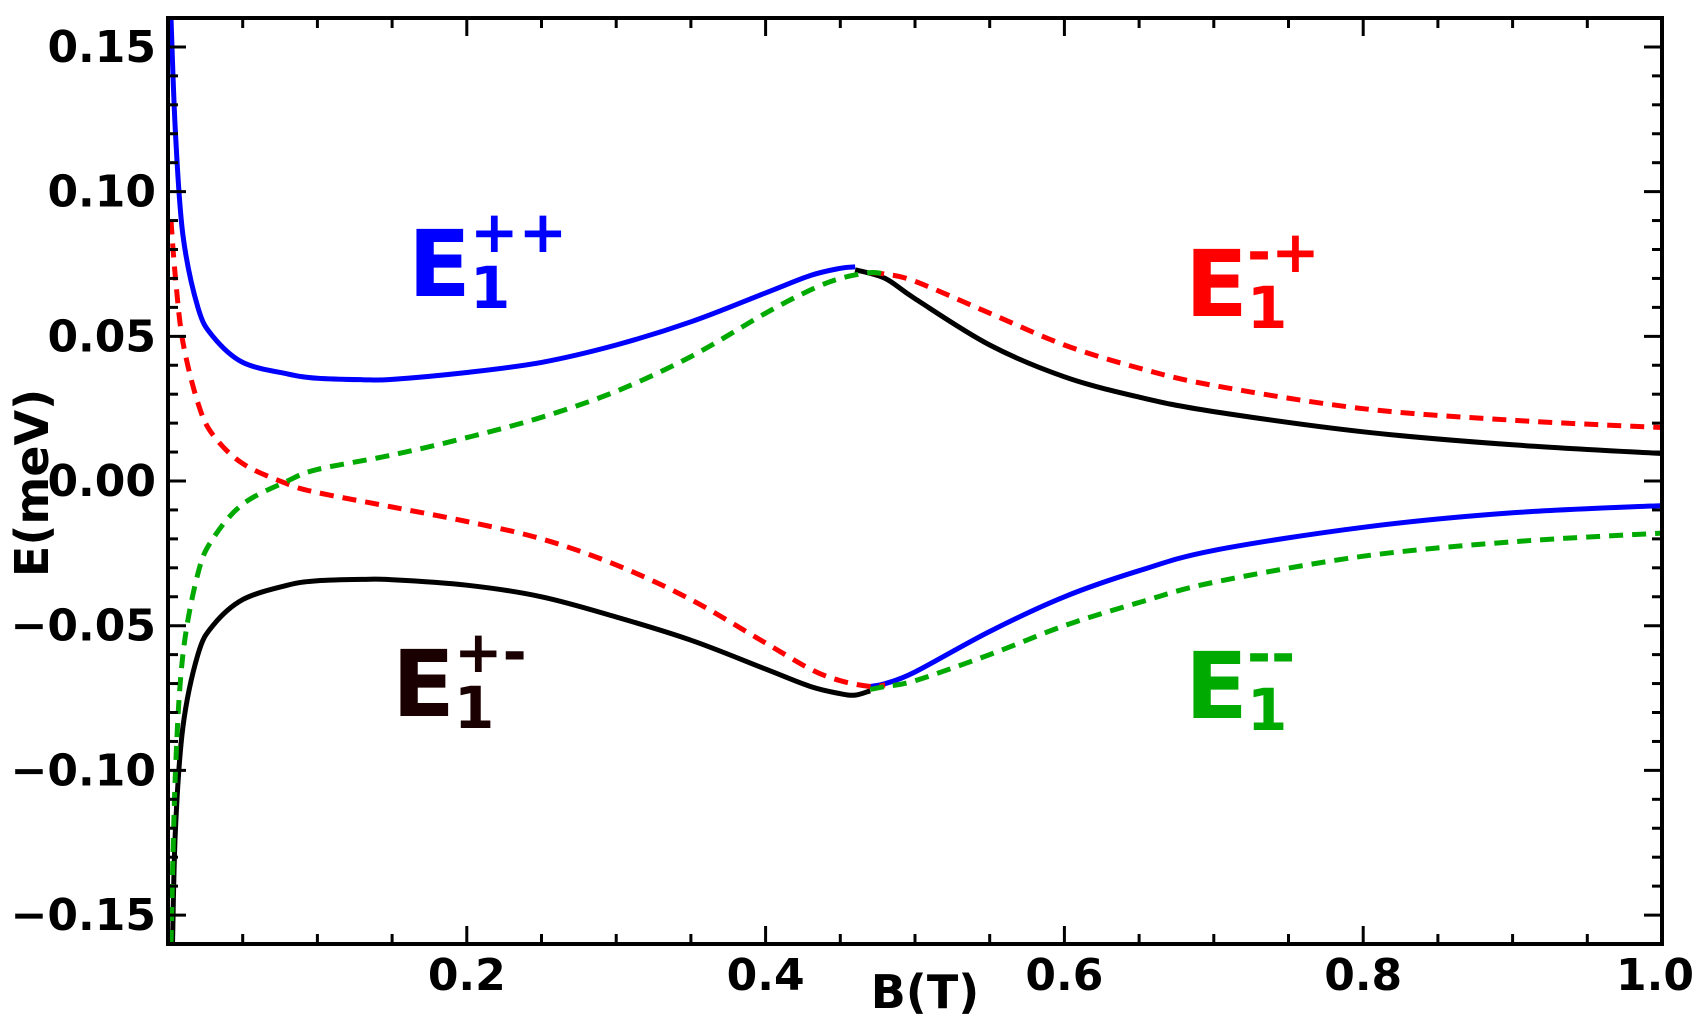  I want to click on curve-label-2: E 1-+, so click(1252, 280).